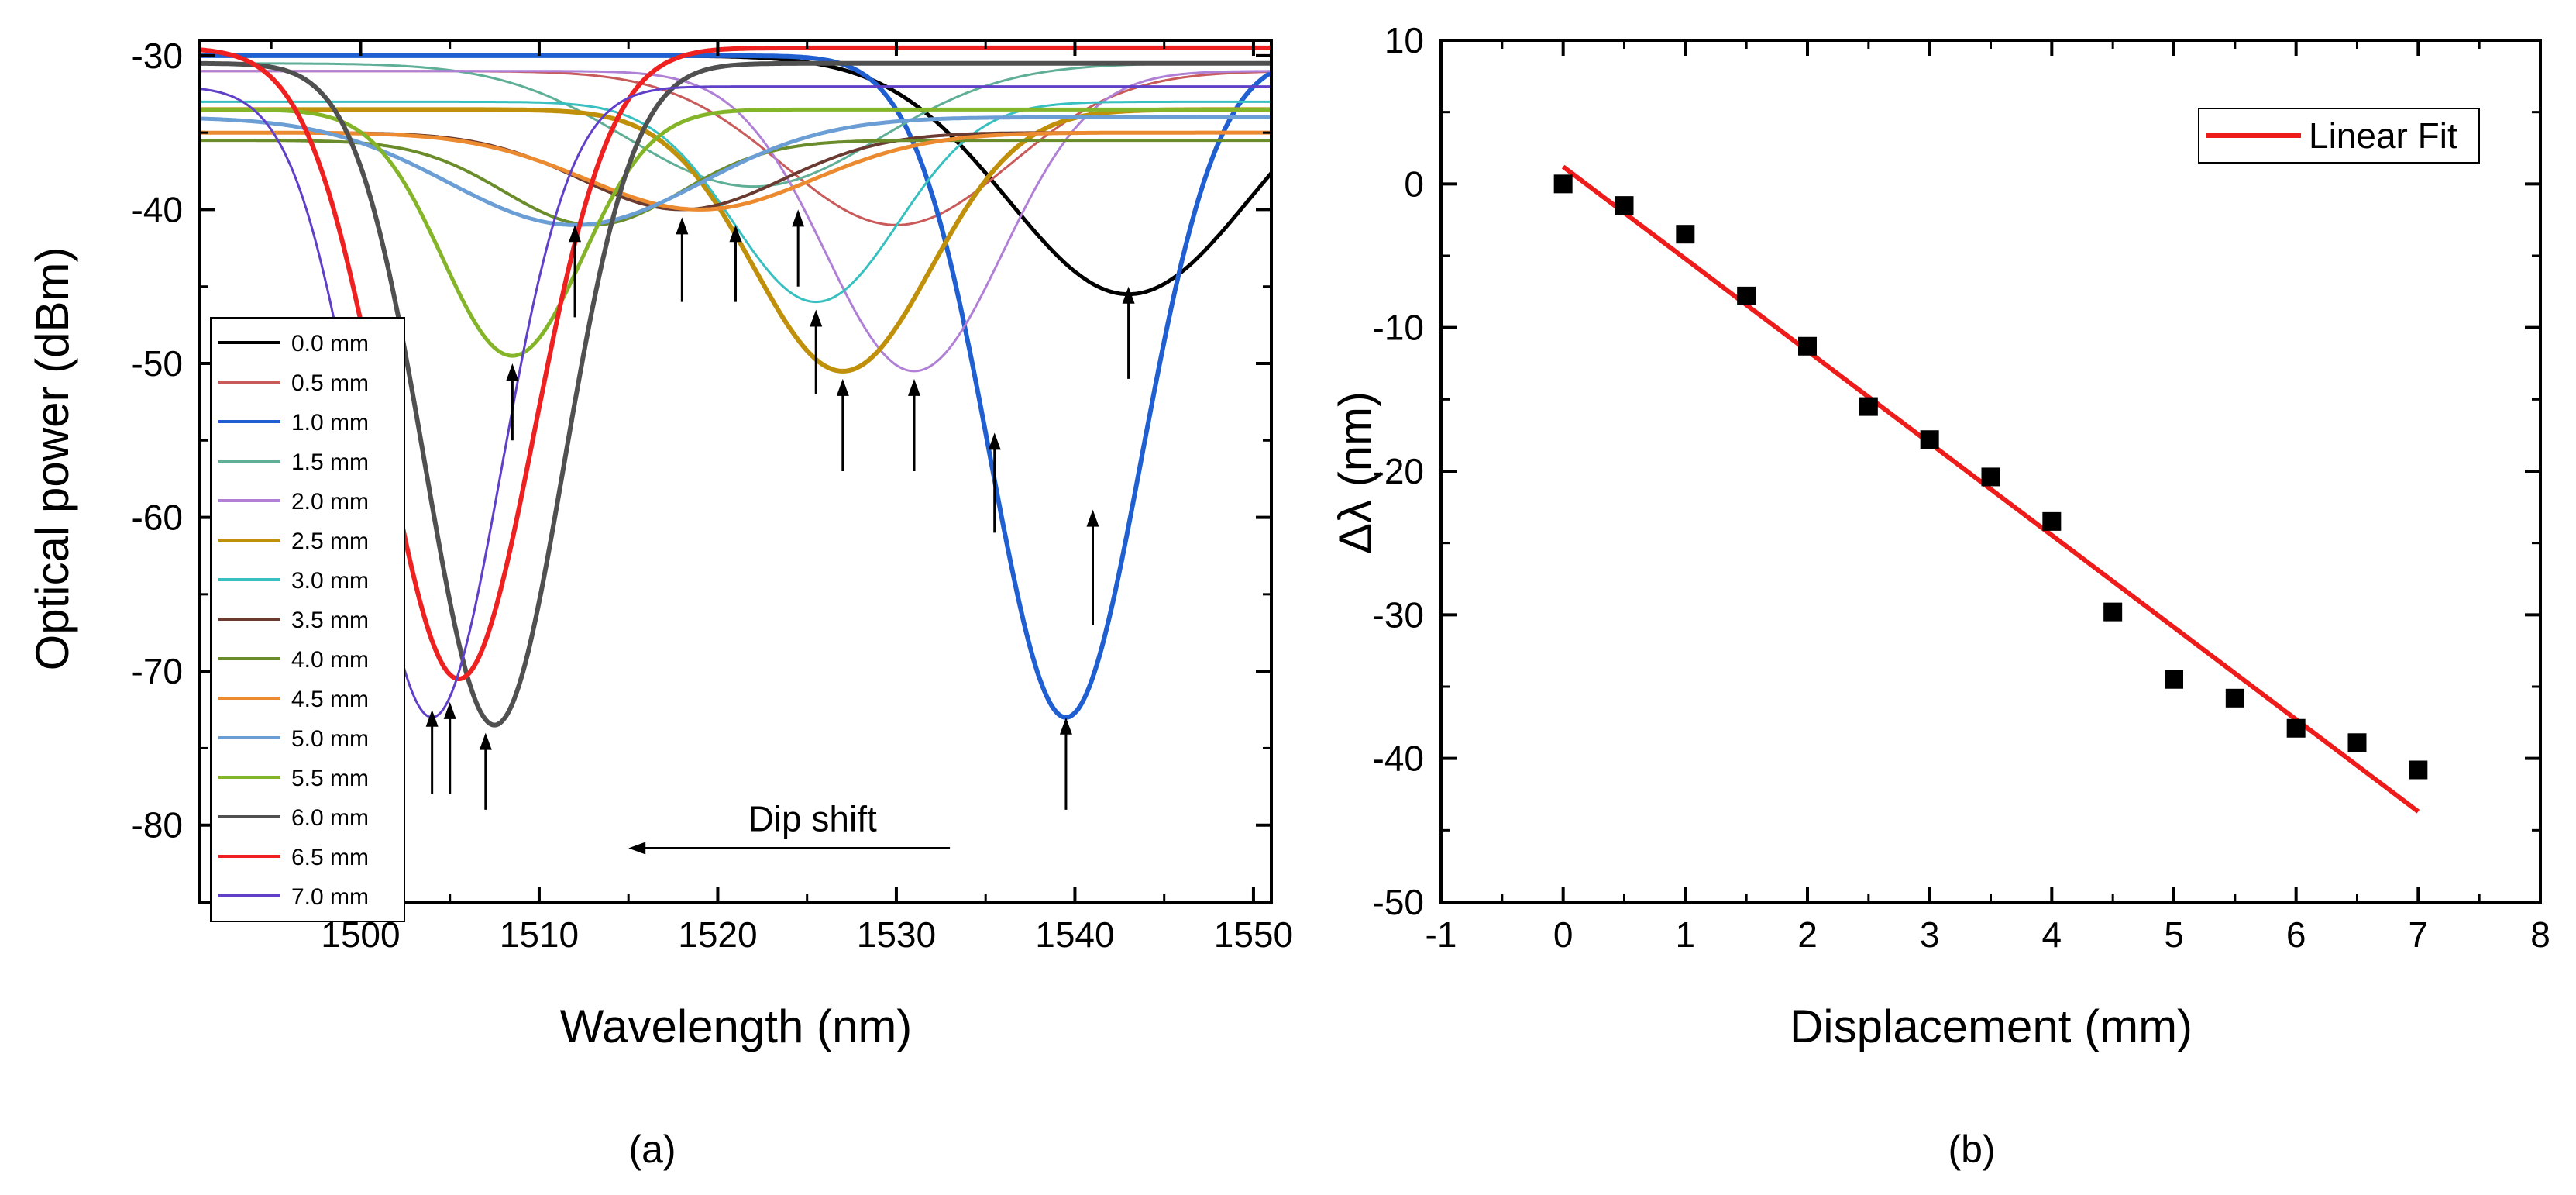  I want to click on x-axis-title-a: Wavelength (nm), so click(736, 1026).